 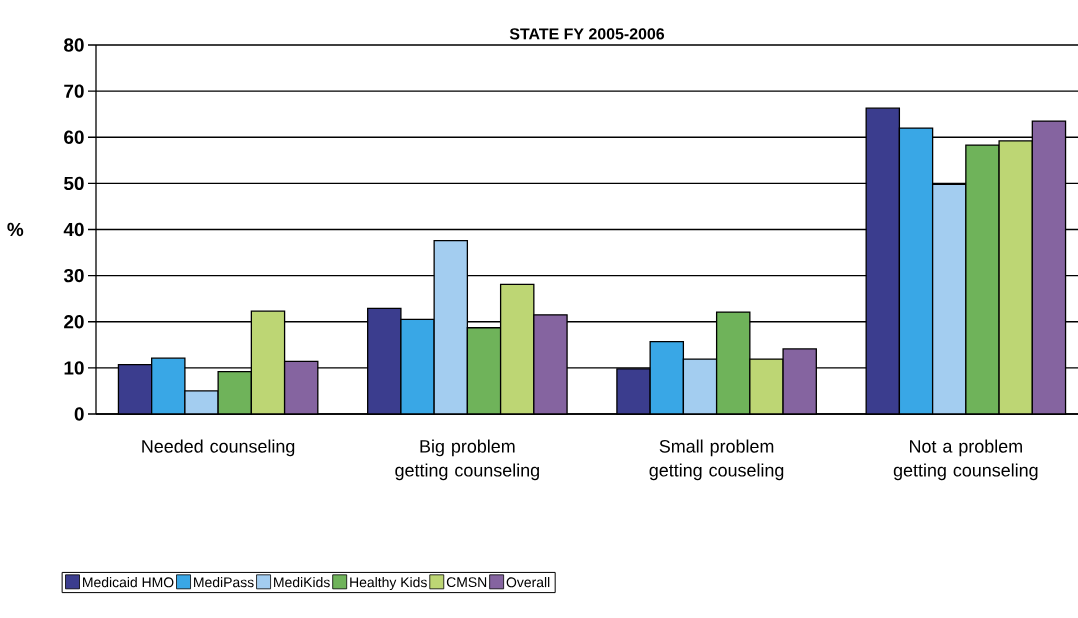 What do you see at coordinates (74, 183) in the screenshot?
I see `y-tick-label: 50` at bounding box center [74, 183].